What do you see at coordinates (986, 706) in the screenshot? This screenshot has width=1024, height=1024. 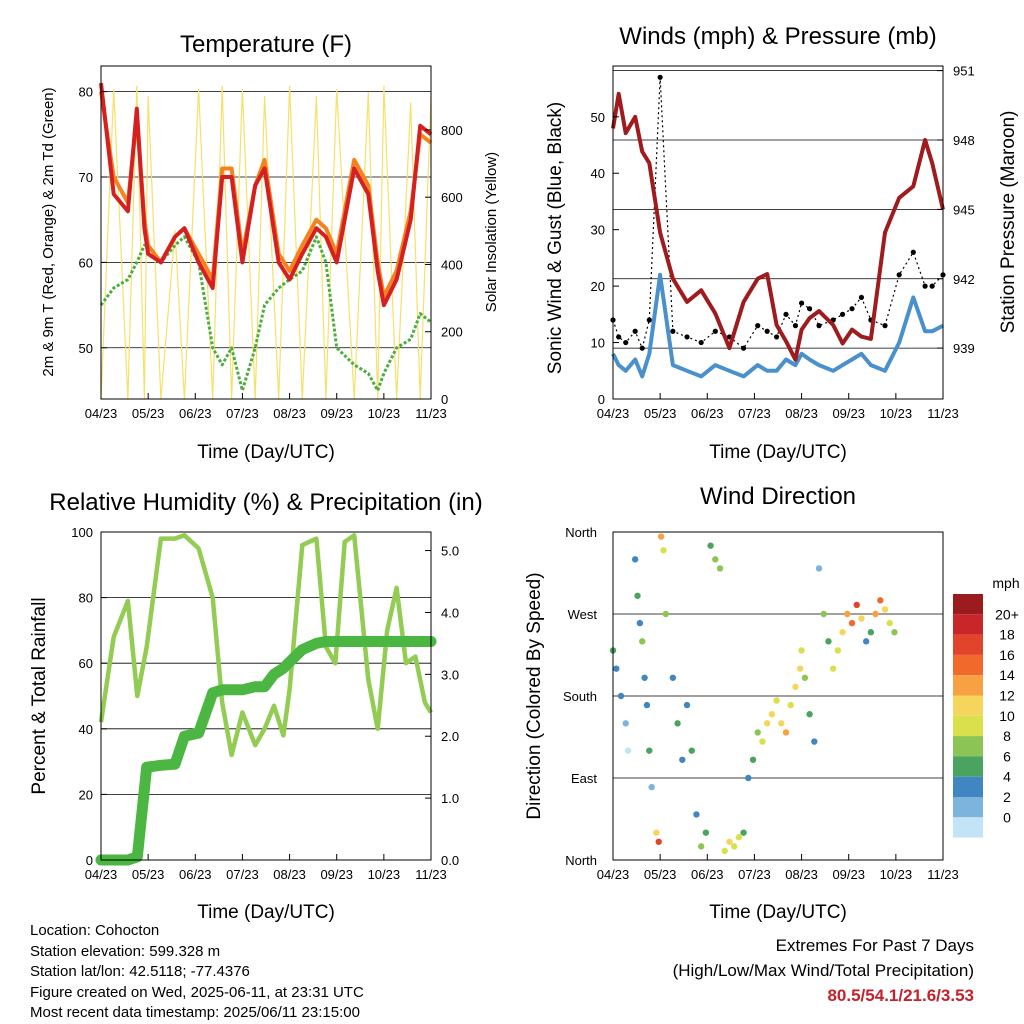 I see `speed-colorbar-legend: mph 20+ 18 16 14 12 10 8 6 4 2 0` at bounding box center [986, 706].